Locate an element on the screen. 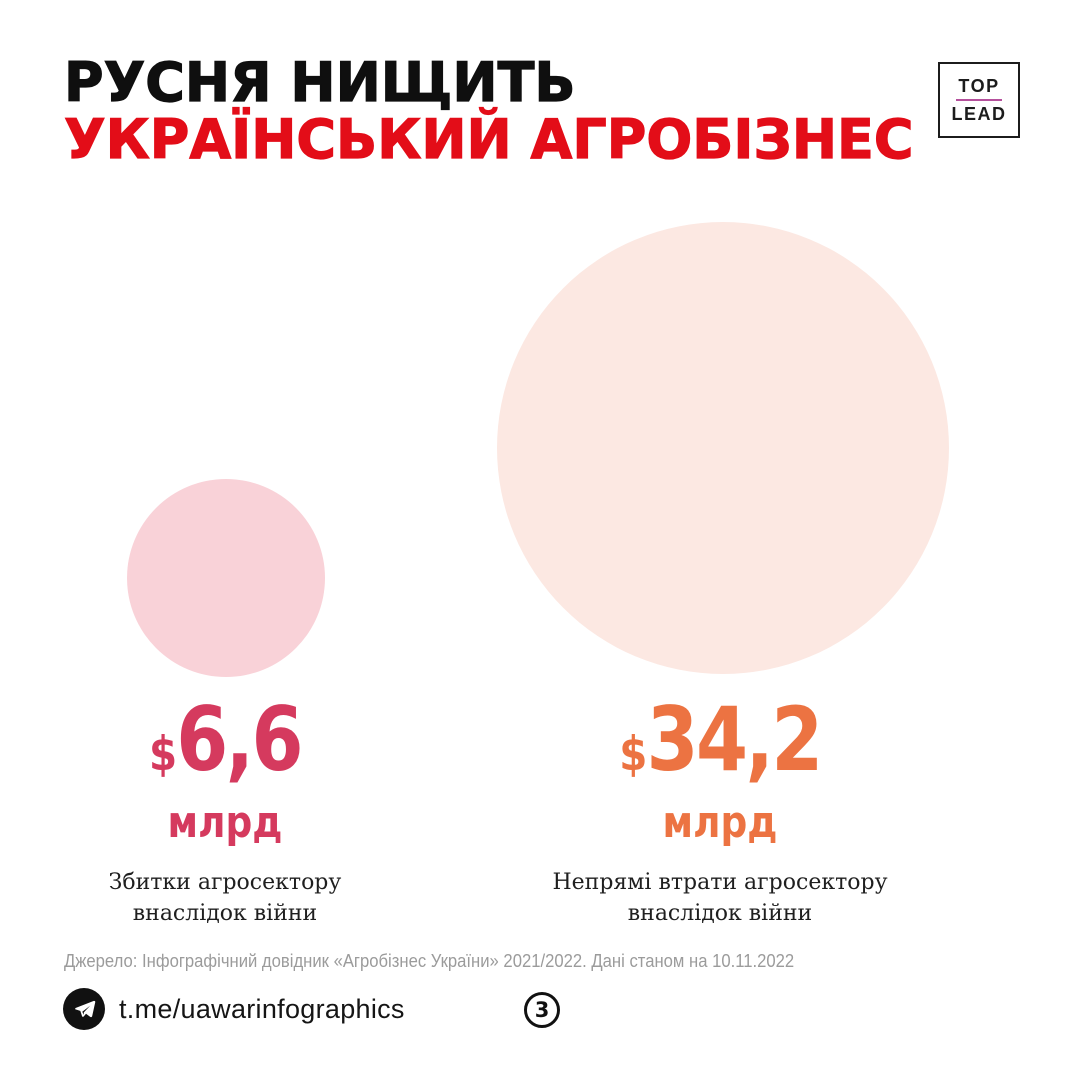 This screenshot has width=1080, height=1080. unit-label-direct: млрд is located at coordinates (225, 822).